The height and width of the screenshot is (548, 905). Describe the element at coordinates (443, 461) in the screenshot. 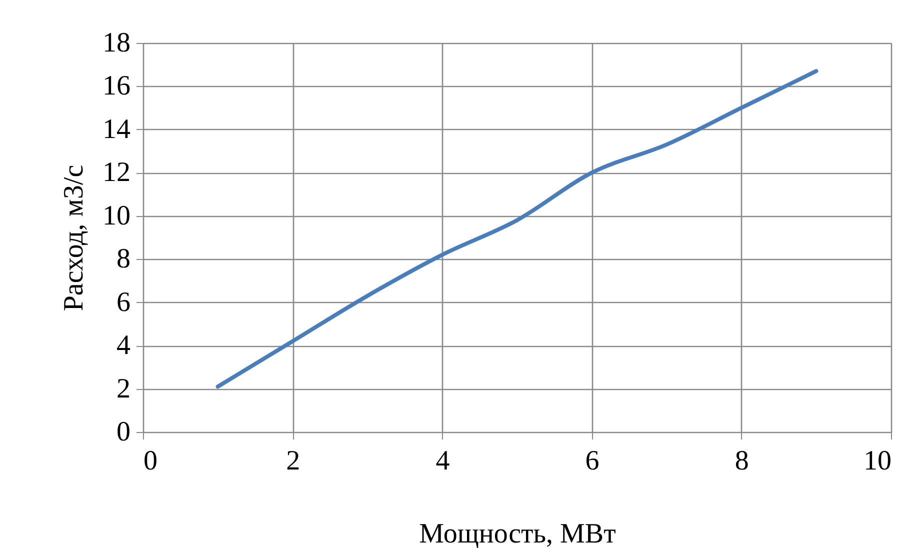

I see `x-tick-label: 4` at that location.